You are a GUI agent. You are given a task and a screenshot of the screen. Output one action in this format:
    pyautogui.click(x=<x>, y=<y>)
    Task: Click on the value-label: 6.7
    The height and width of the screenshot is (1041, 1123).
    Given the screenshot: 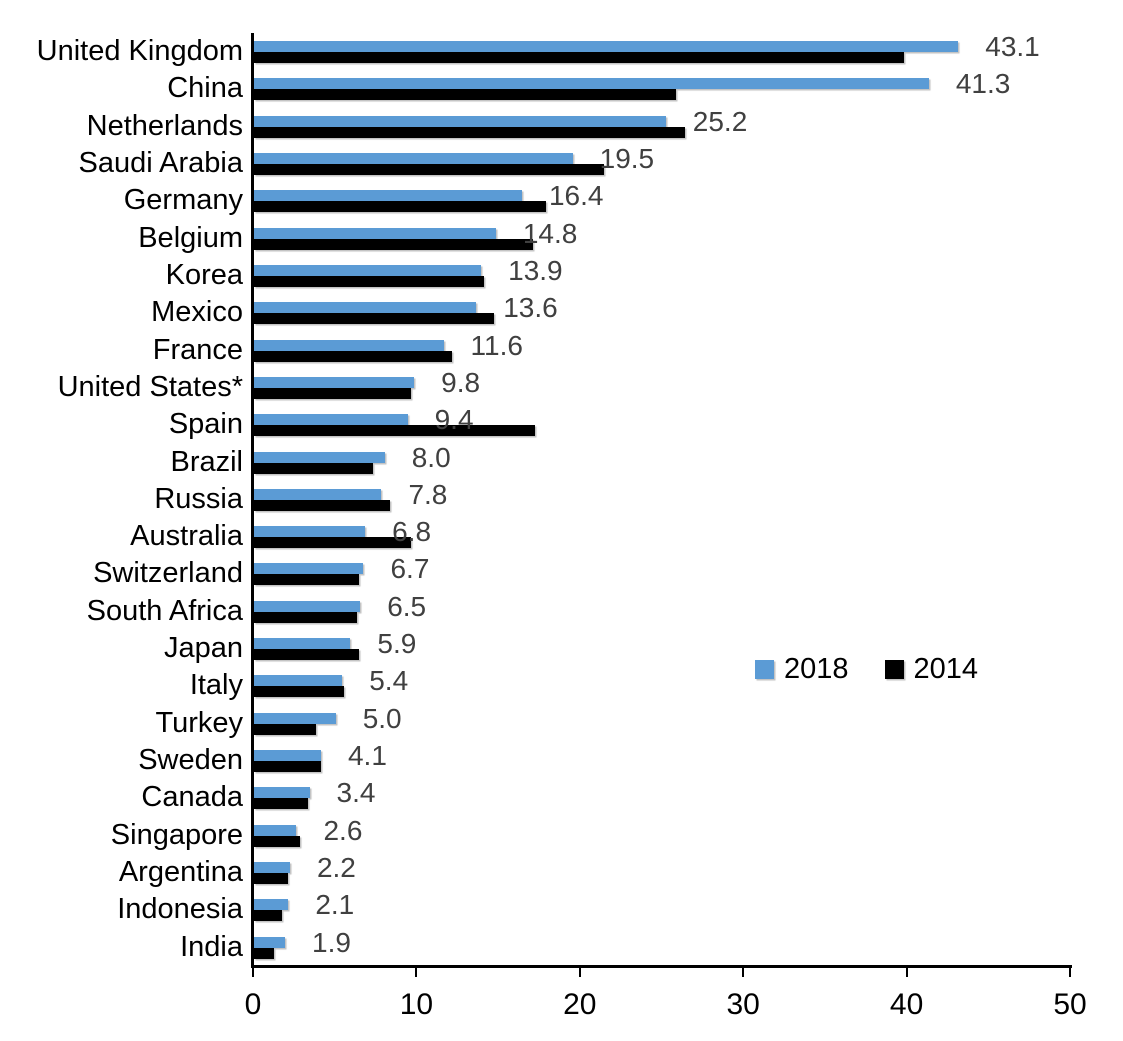 What is the action you would take?
    pyautogui.click(x=410, y=569)
    